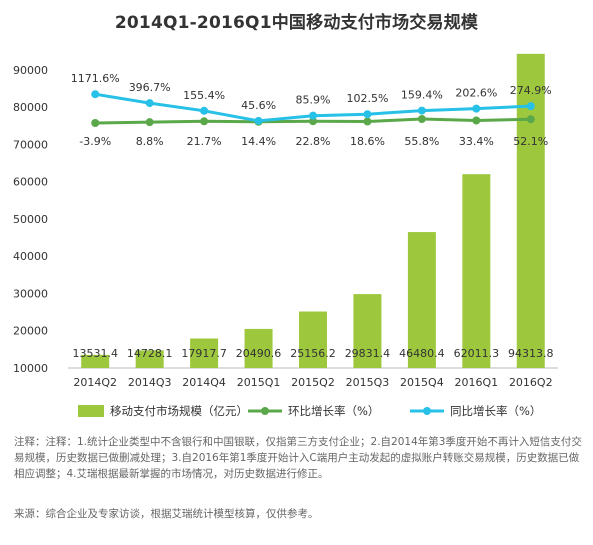 This screenshot has height=545, width=593. Describe the element at coordinates (368, 353) in the screenshot. I see `bar-value-label: 29831.4` at that location.